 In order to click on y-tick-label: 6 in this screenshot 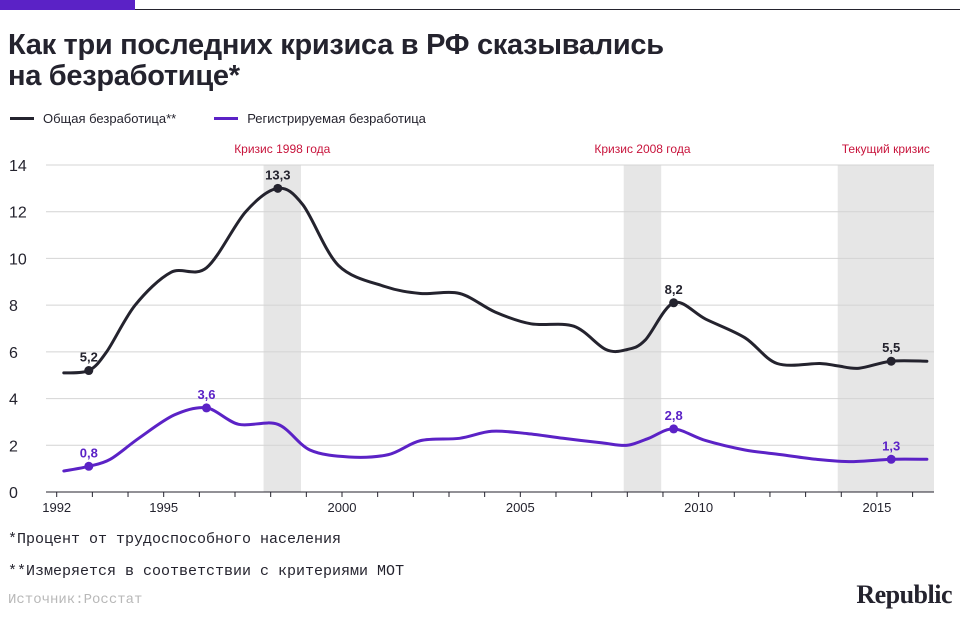, I will do `click(13, 353)`.